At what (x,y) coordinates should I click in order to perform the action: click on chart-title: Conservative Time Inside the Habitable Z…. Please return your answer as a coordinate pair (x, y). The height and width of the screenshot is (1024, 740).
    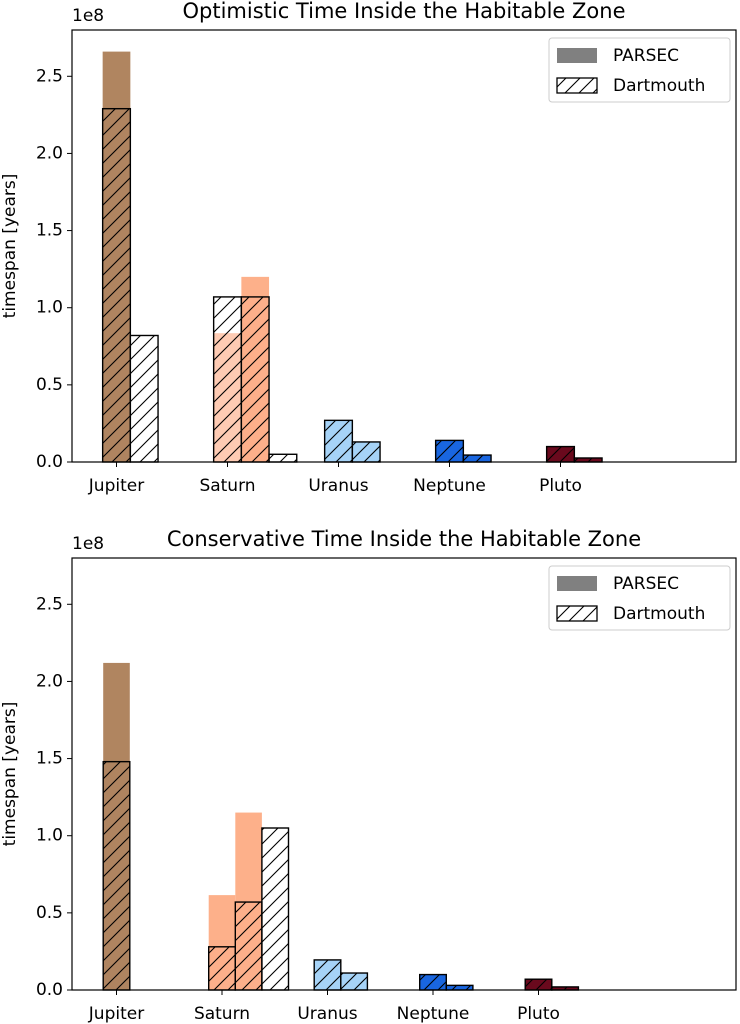
    Looking at the image, I should click on (404, 539).